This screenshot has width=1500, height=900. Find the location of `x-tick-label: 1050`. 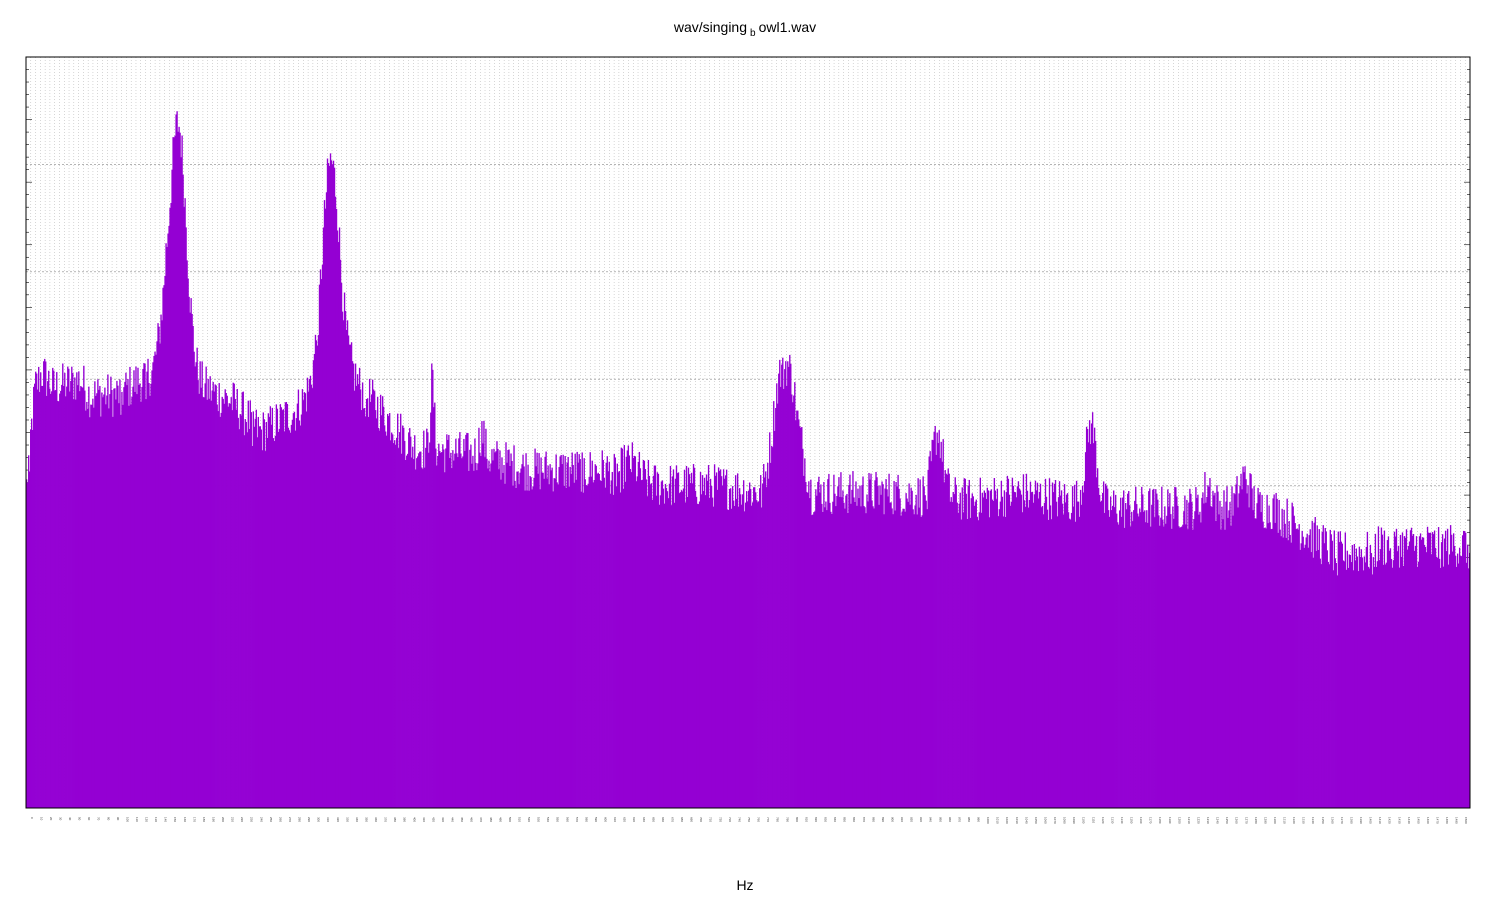

x-tick-label: 1050 is located at coordinates (1036, 820).